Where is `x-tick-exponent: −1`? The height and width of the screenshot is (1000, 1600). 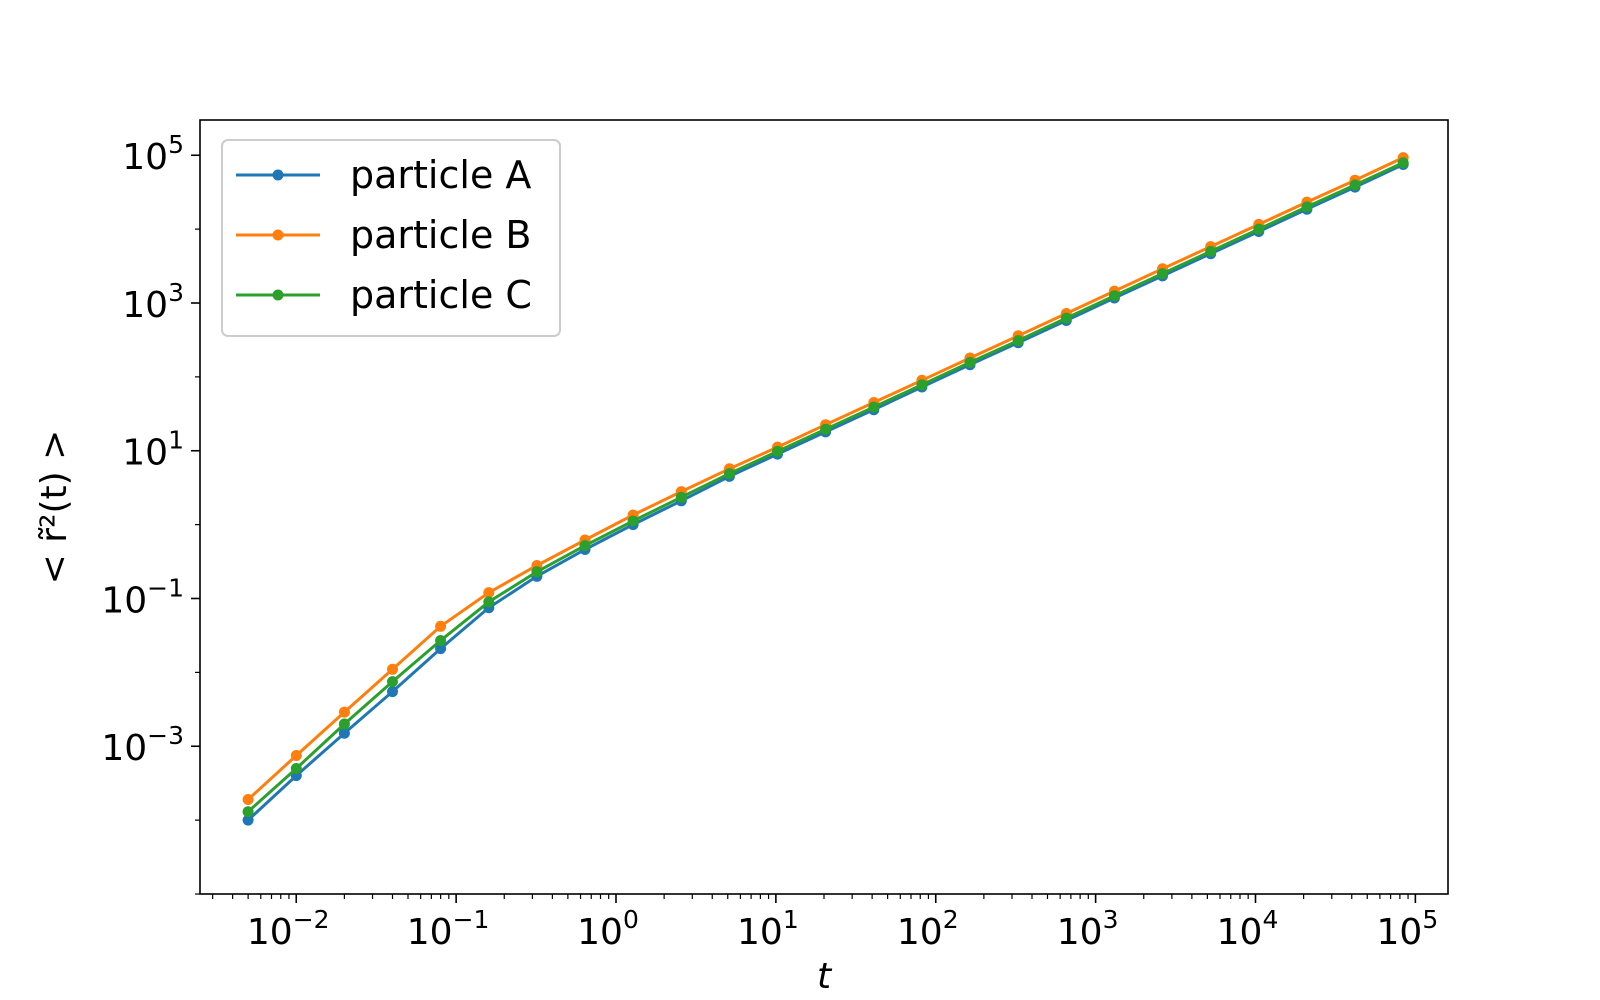
x-tick-exponent: −1 is located at coordinates (471, 919).